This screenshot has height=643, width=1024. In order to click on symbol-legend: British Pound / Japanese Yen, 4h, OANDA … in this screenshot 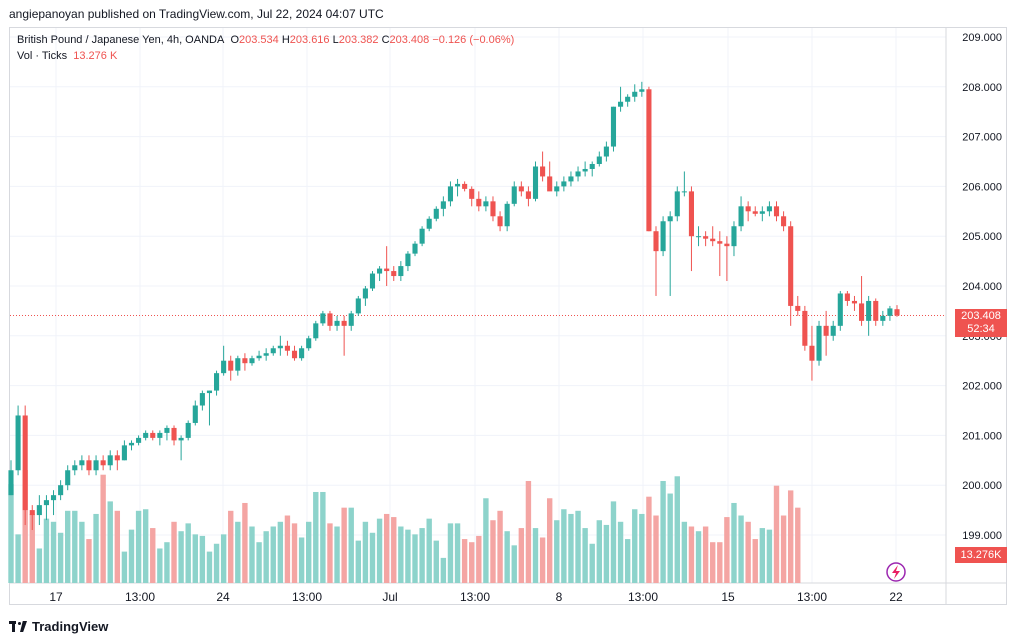, I will do `click(265, 40)`.